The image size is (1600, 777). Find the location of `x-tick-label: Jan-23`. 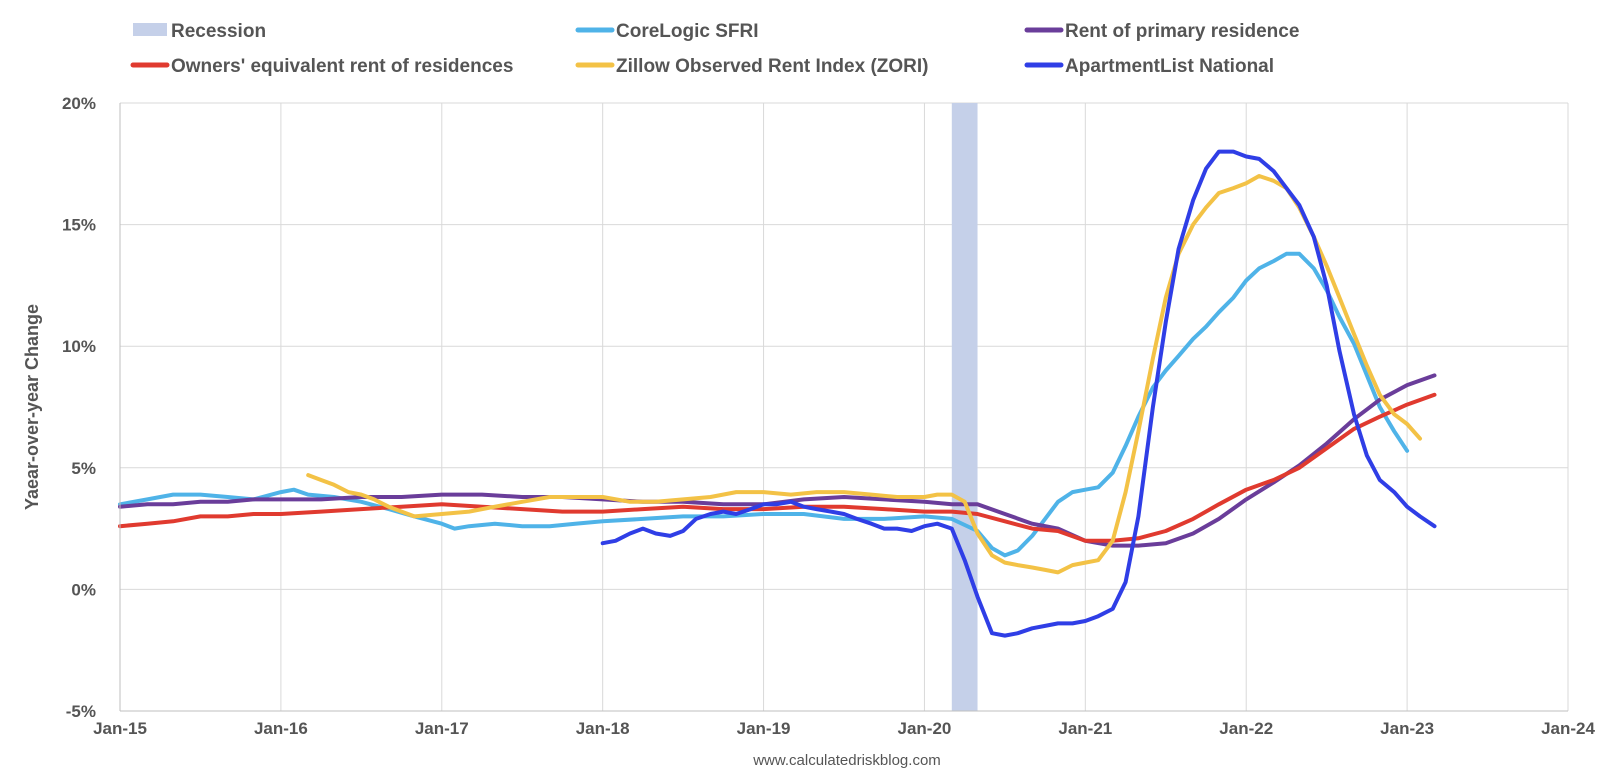

x-tick-label: Jan-23 is located at coordinates (1407, 728).